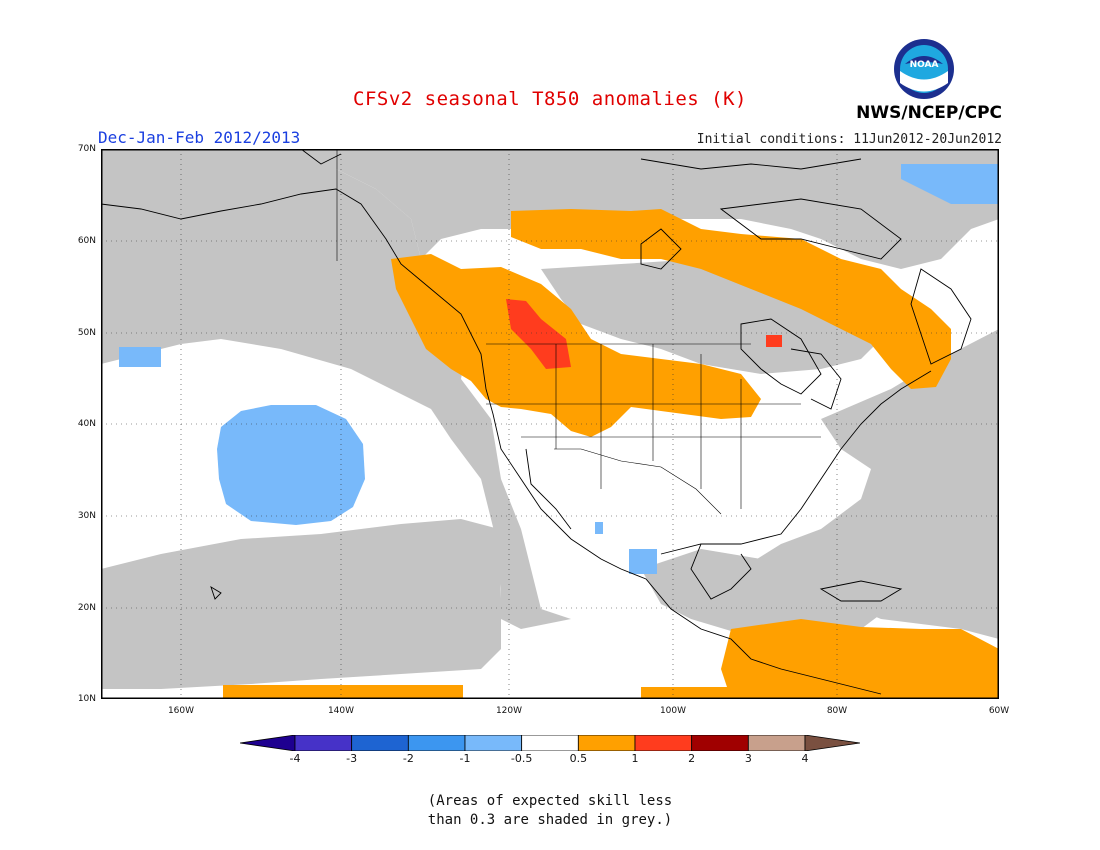 The image size is (1100, 850). Describe the element at coordinates (761, 591) in the screenshot. I see `grey-gulf-caribbean` at that location.